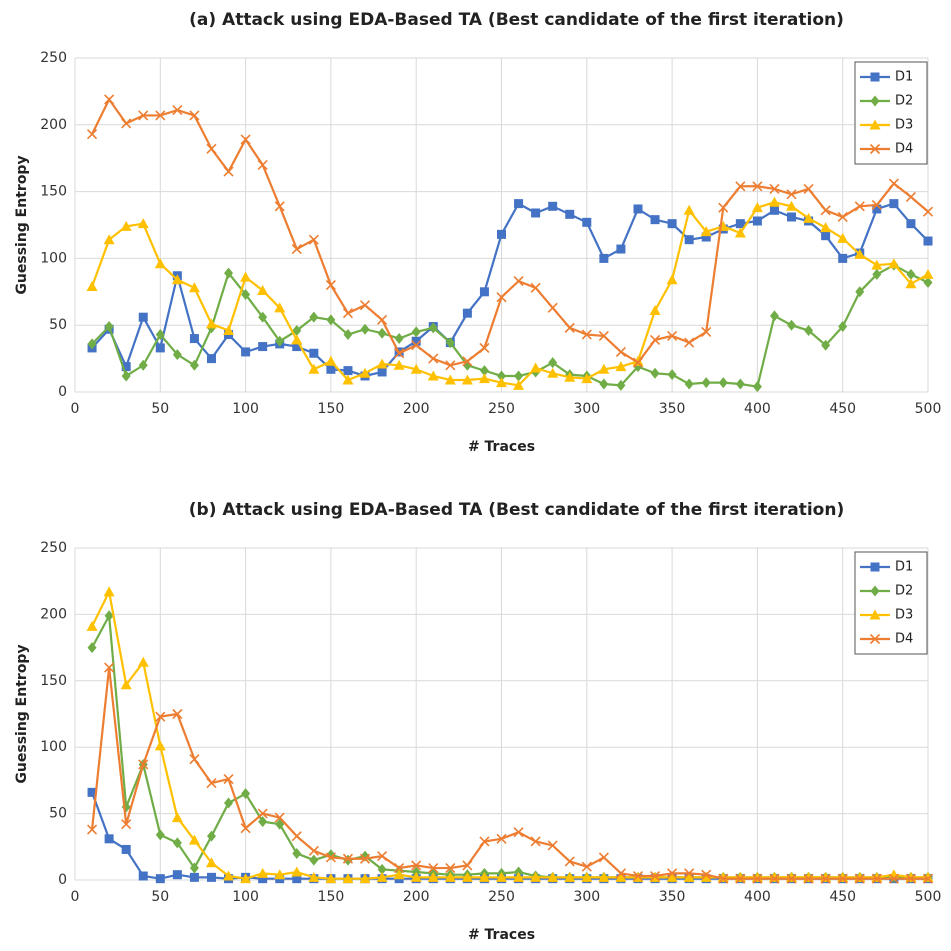 The width and height of the screenshot is (951, 951). What do you see at coordinates (757, 897) in the screenshot?
I see `x-tick-label: 400` at bounding box center [757, 897].